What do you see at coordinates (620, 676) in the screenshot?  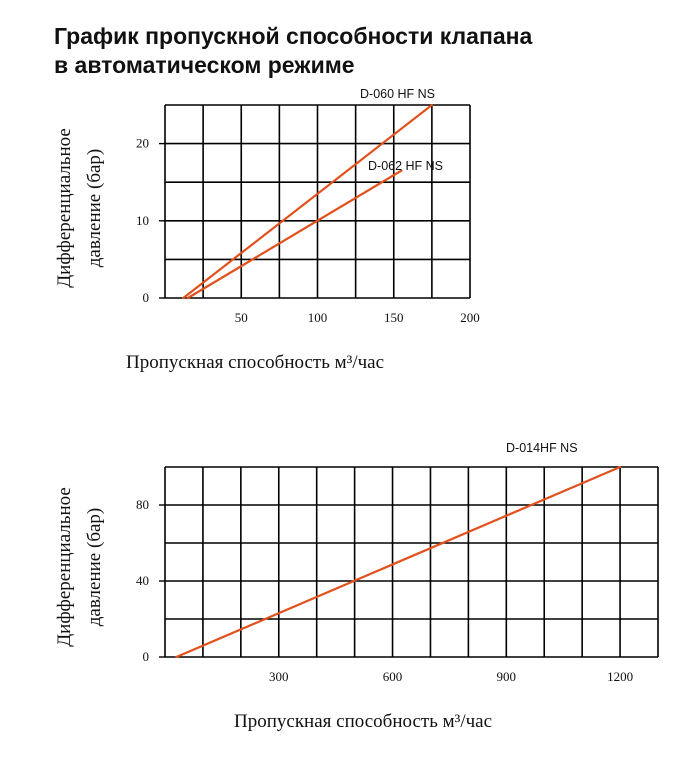 I see `chart-2-x-tick-label: 1200` at bounding box center [620, 676].